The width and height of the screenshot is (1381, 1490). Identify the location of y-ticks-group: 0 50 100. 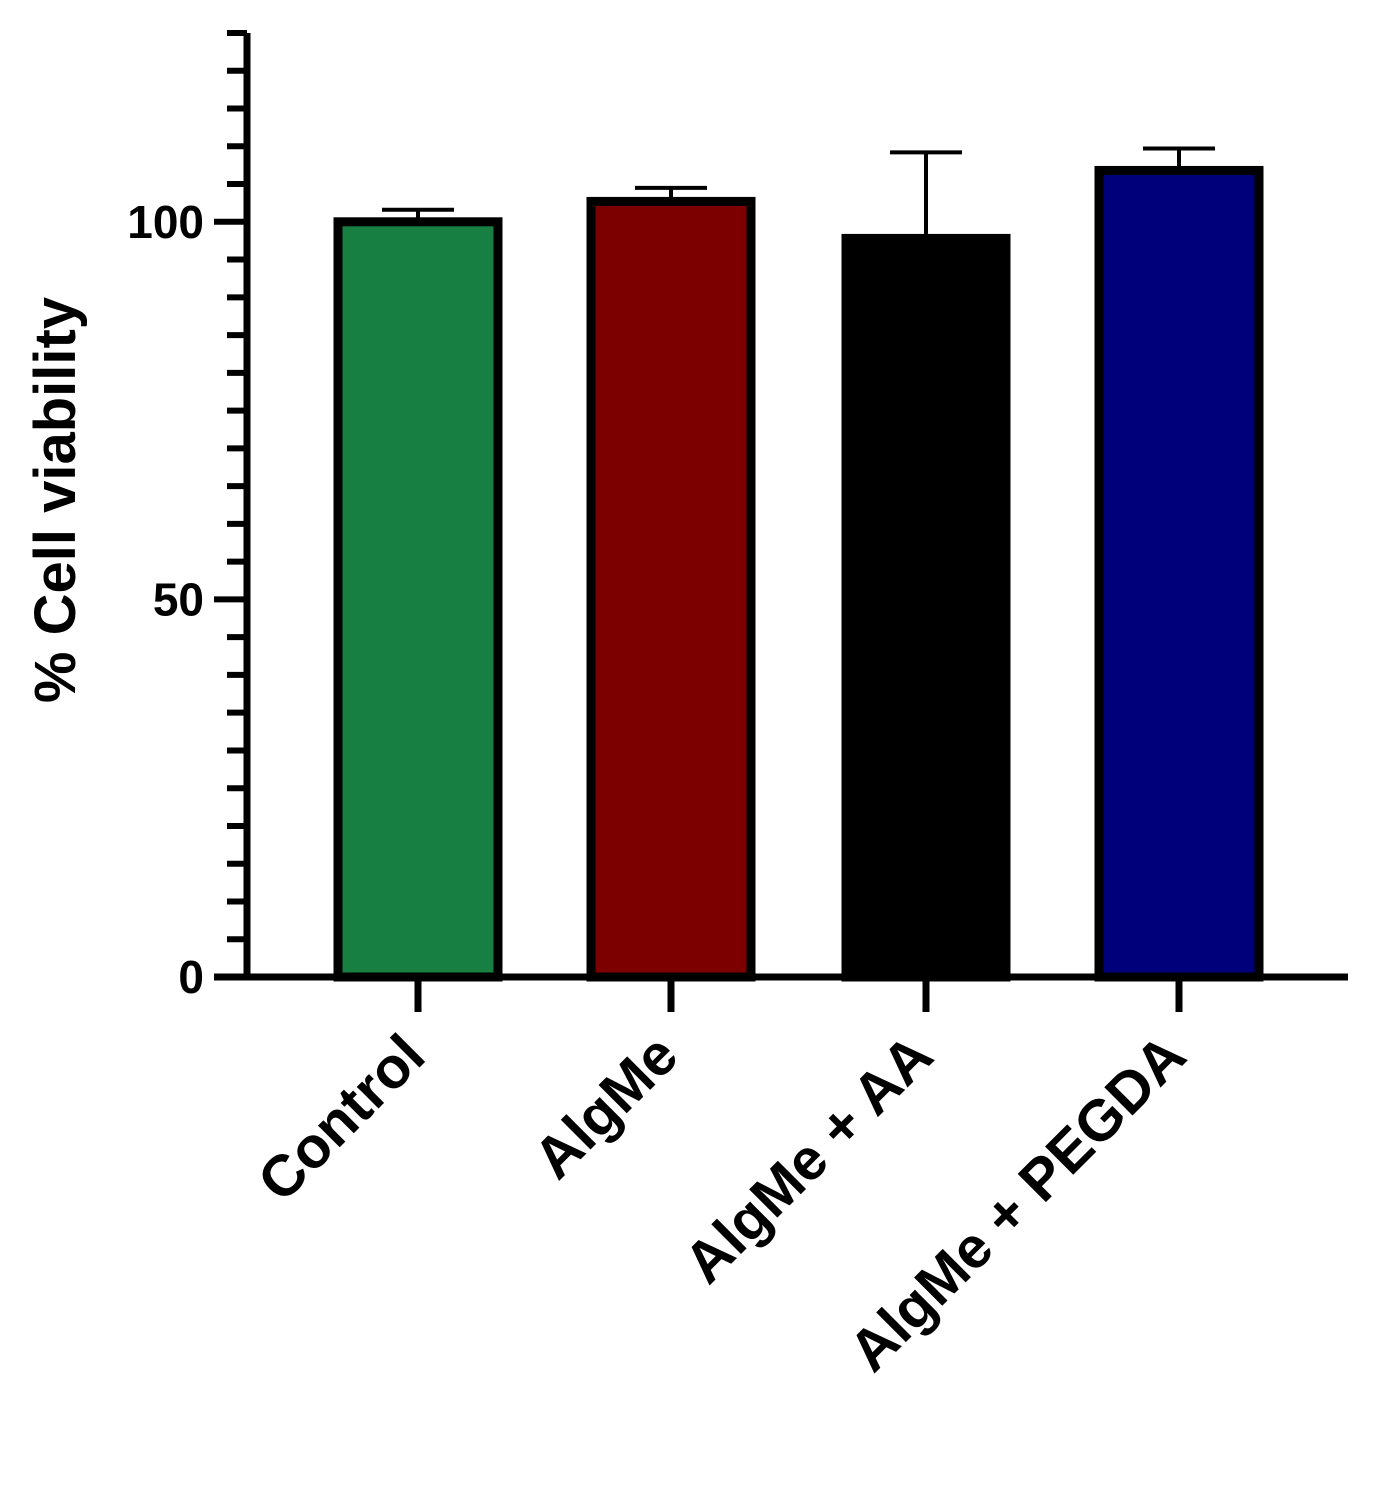
(187, 516).